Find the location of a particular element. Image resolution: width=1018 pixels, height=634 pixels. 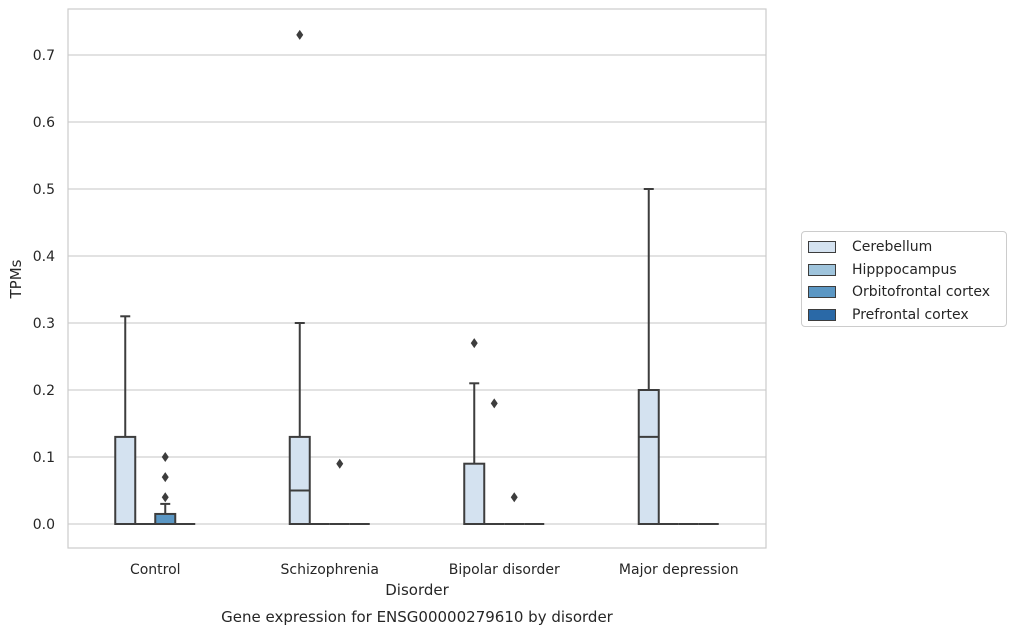

legend-swatch-hippocampus is located at coordinates (822, 269).